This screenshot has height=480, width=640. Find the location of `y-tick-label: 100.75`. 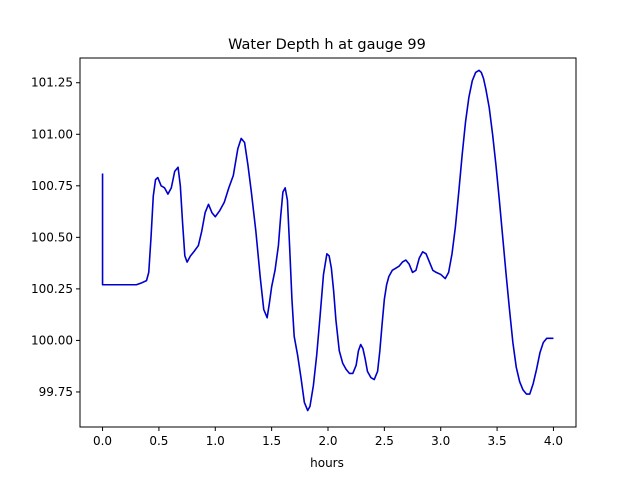

y-tick-label: 100.75 is located at coordinates (52, 186).